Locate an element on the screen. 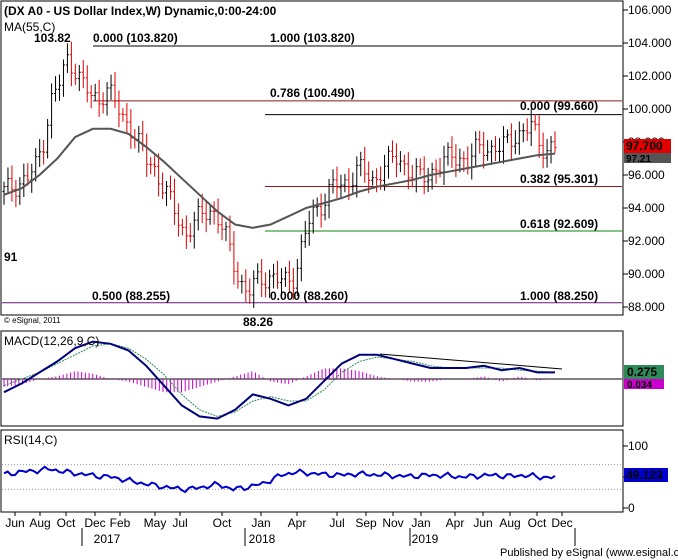 This screenshot has width=678, height=560. copyright-text: © eSignal, 2011 is located at coordinates (32, 320).